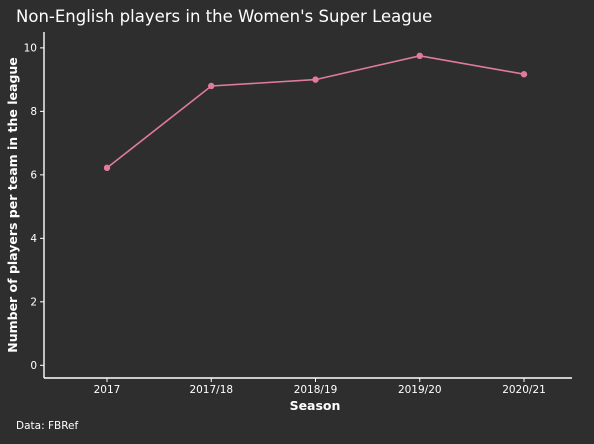 This screenshot has width=594, height=444. What do you see at coordinates (316, 390) in the screenshot?
I see `x-tick-label: 2018/19` at bounding box center [316, 390].